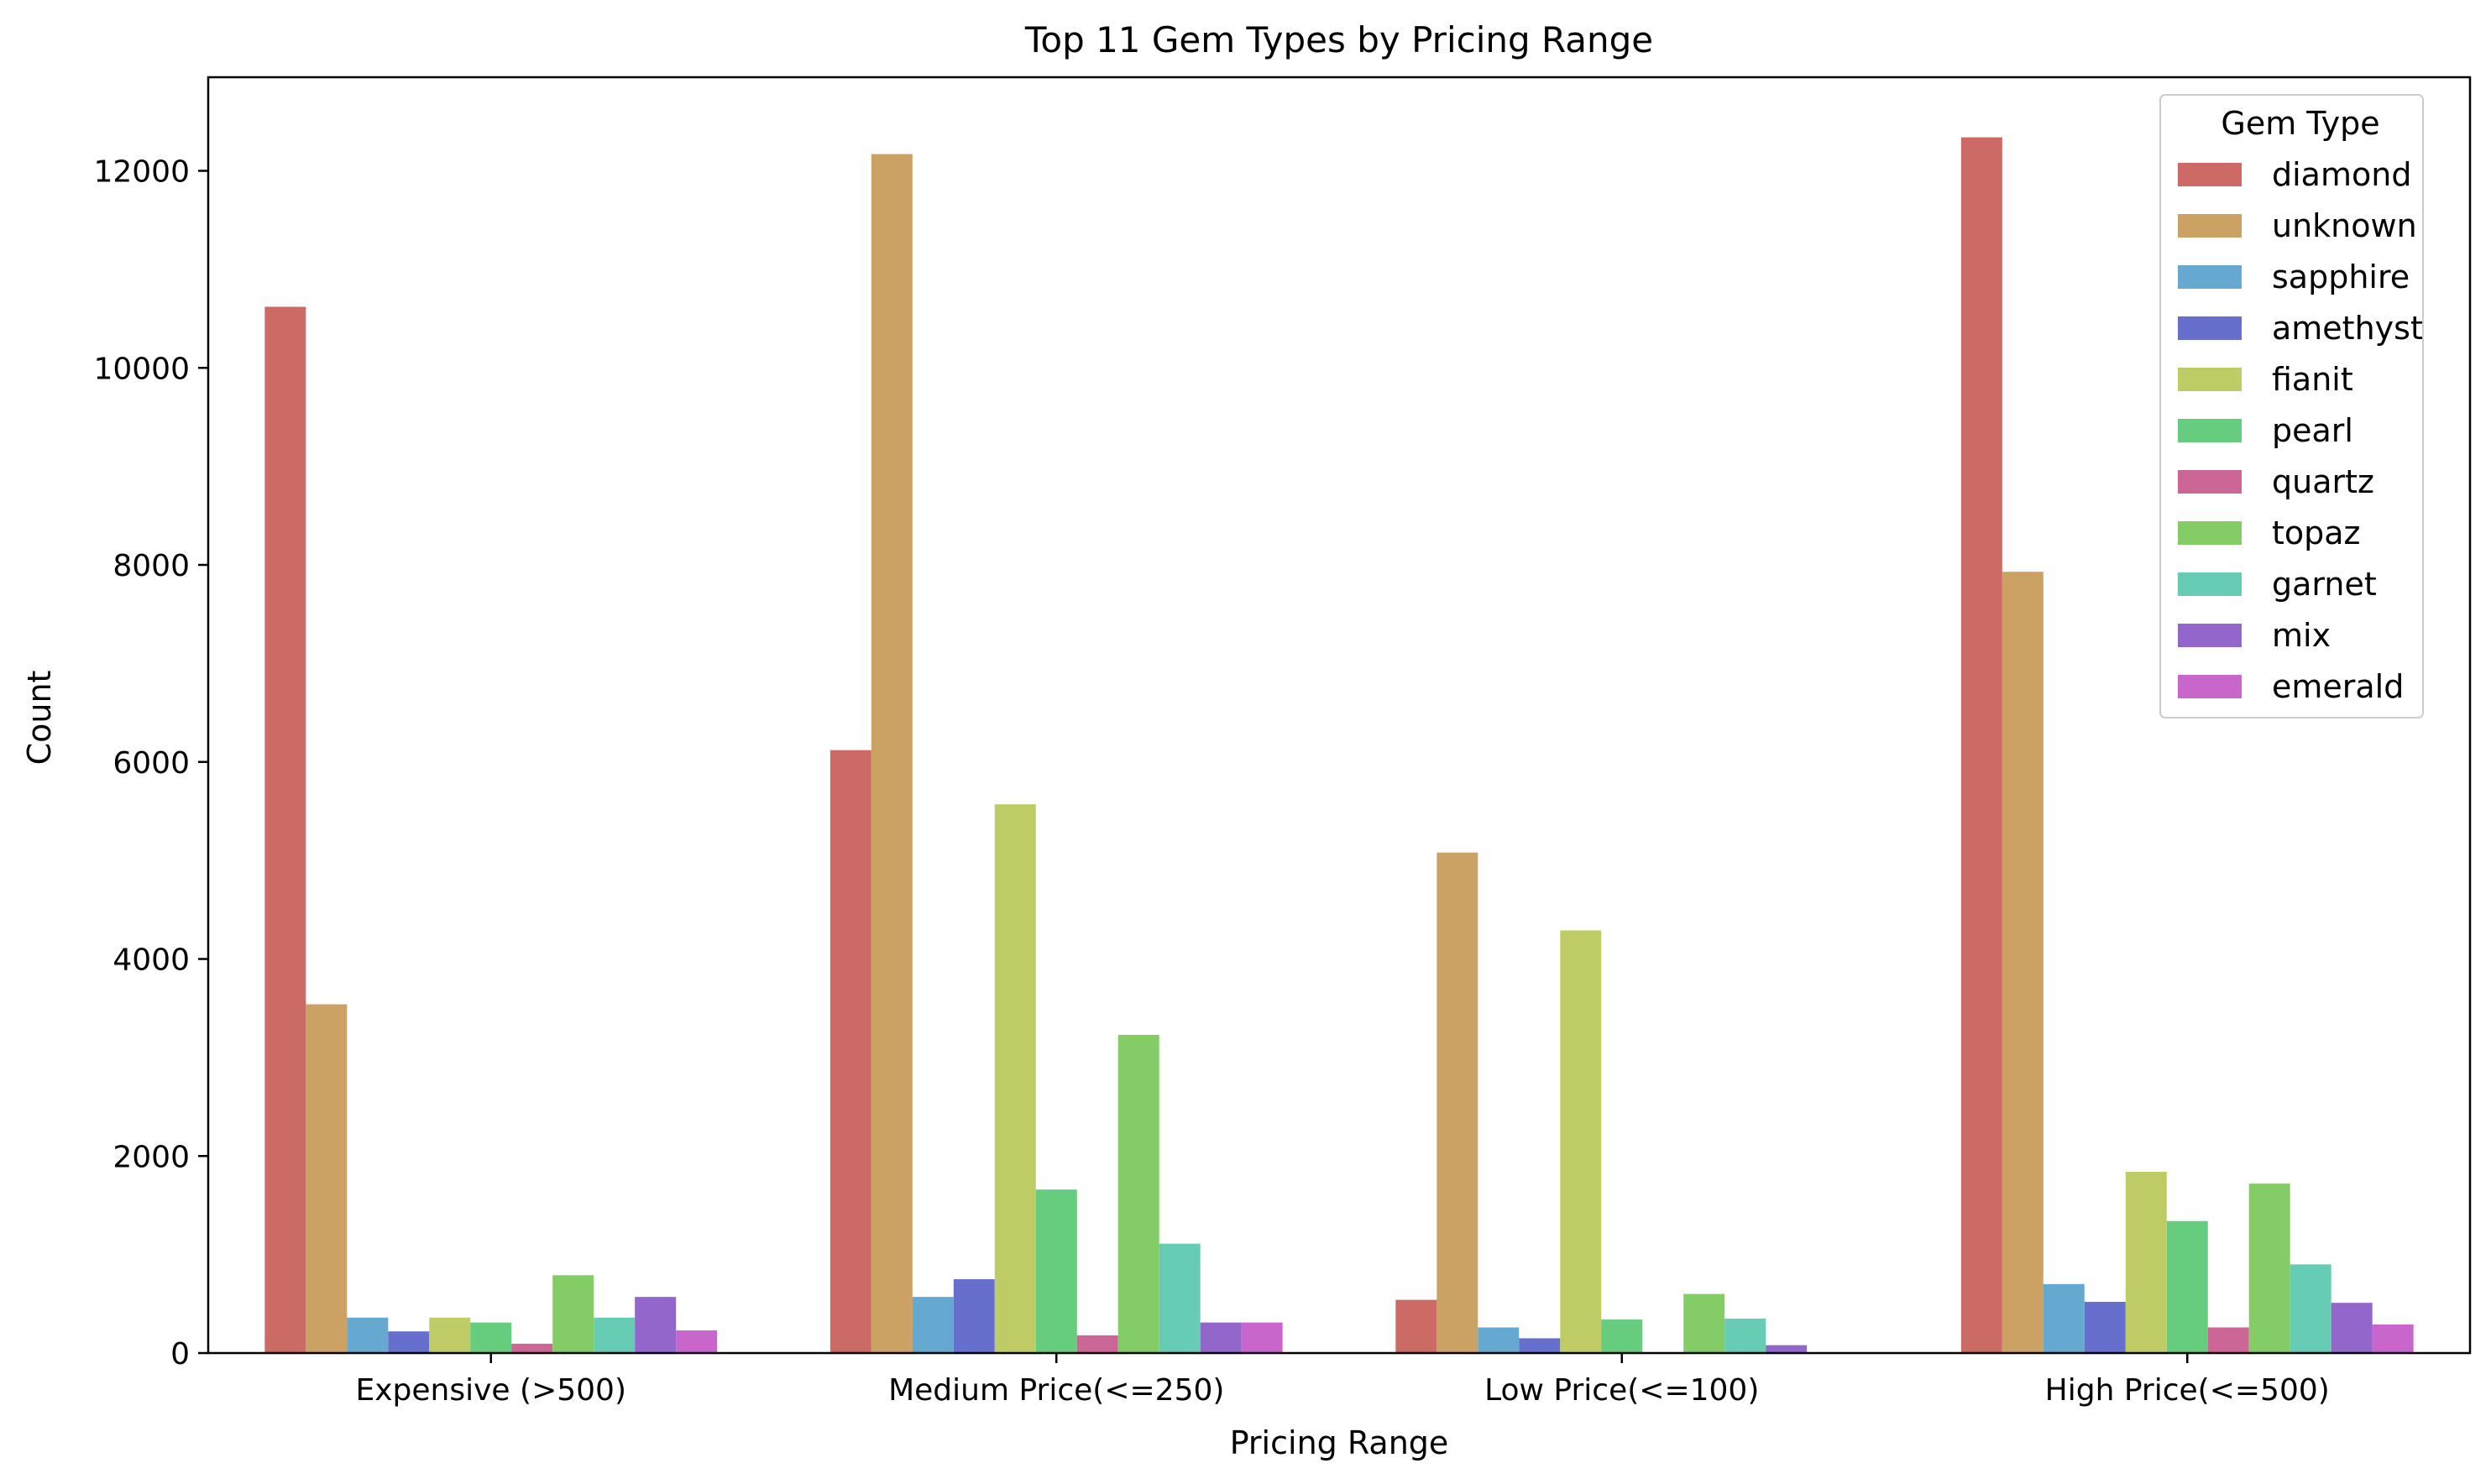  Describe the element at coordinates (2324, 584) in the screenshot. I see `legend-label-garnet: garnet` at that location.